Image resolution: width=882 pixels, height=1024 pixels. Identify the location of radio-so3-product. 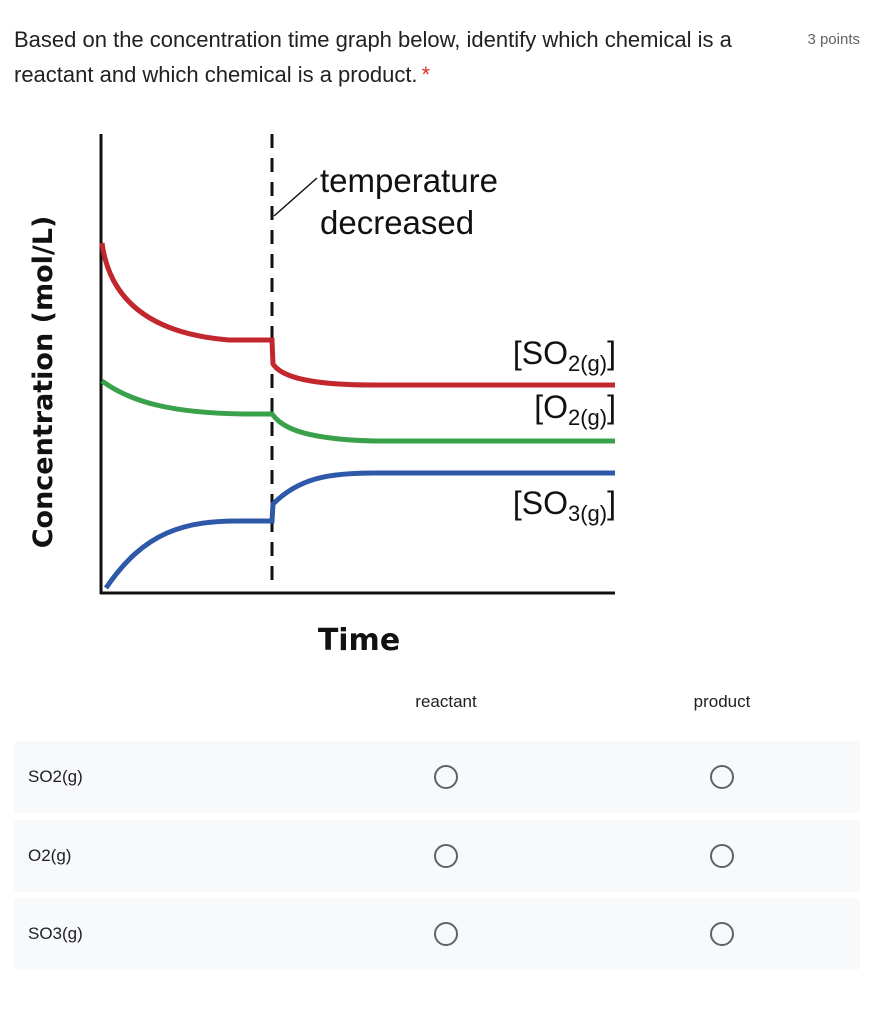
(722, 934).